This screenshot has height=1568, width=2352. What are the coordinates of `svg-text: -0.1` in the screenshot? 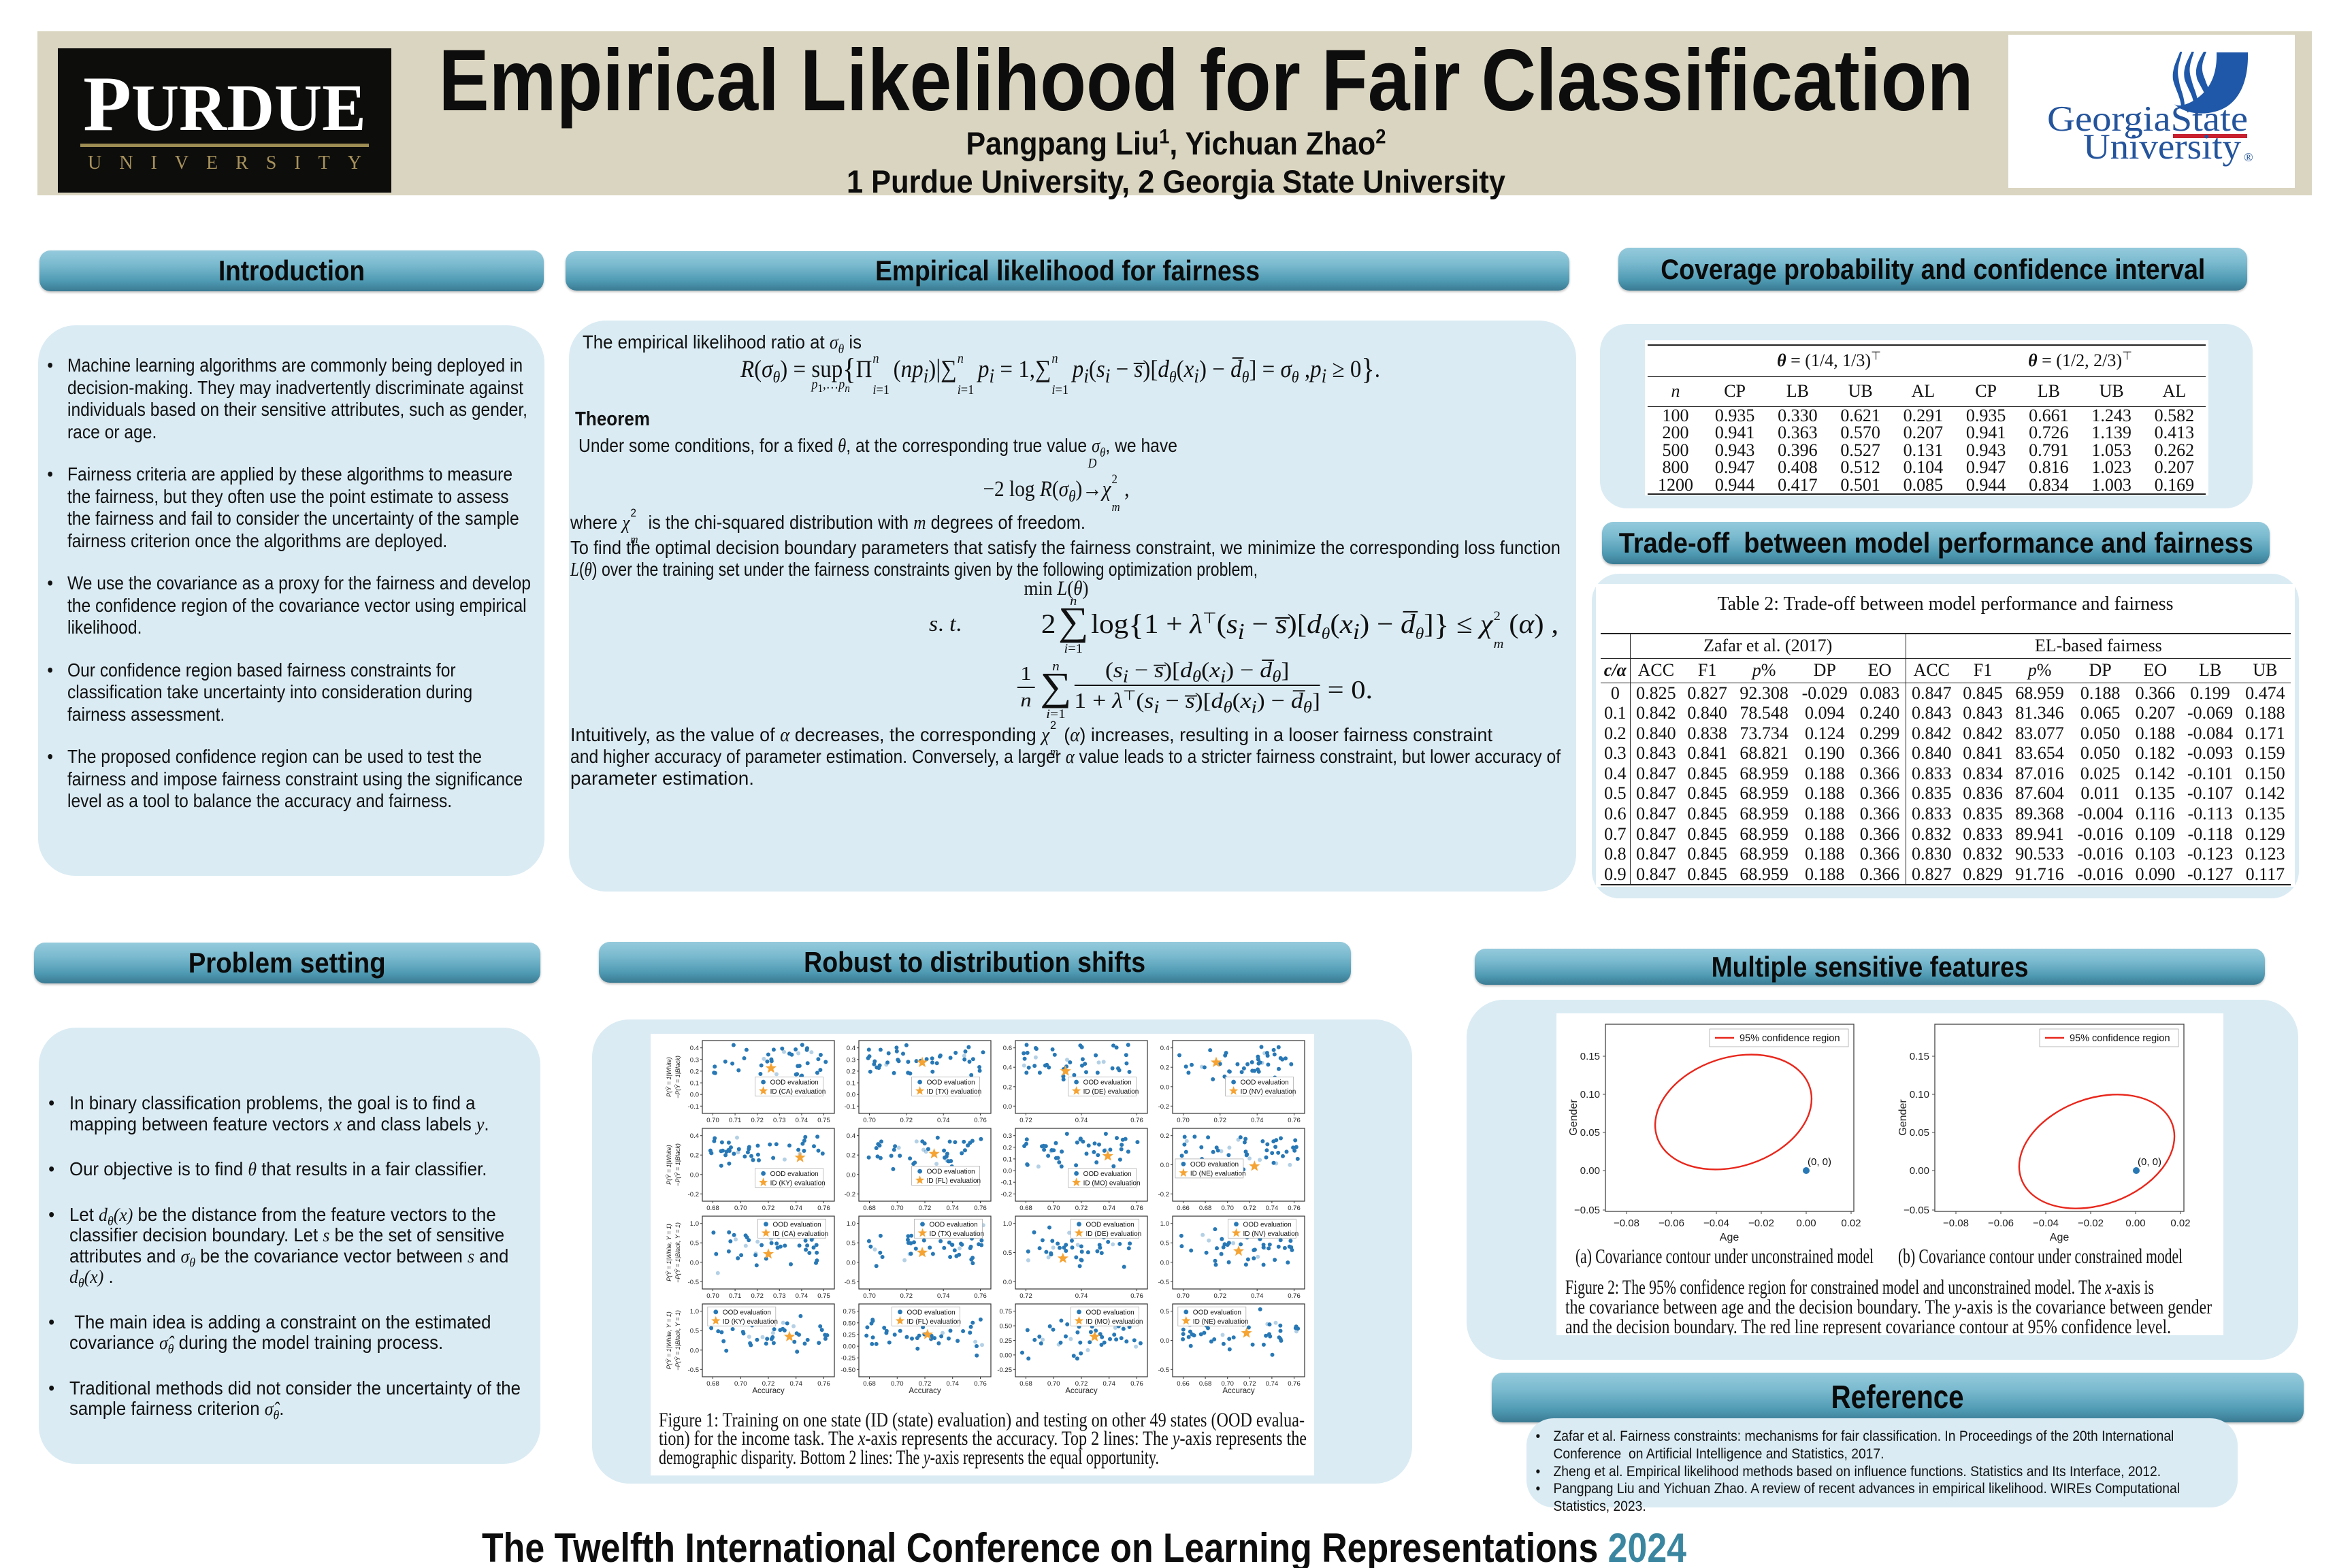 It's located at (694, 1107).